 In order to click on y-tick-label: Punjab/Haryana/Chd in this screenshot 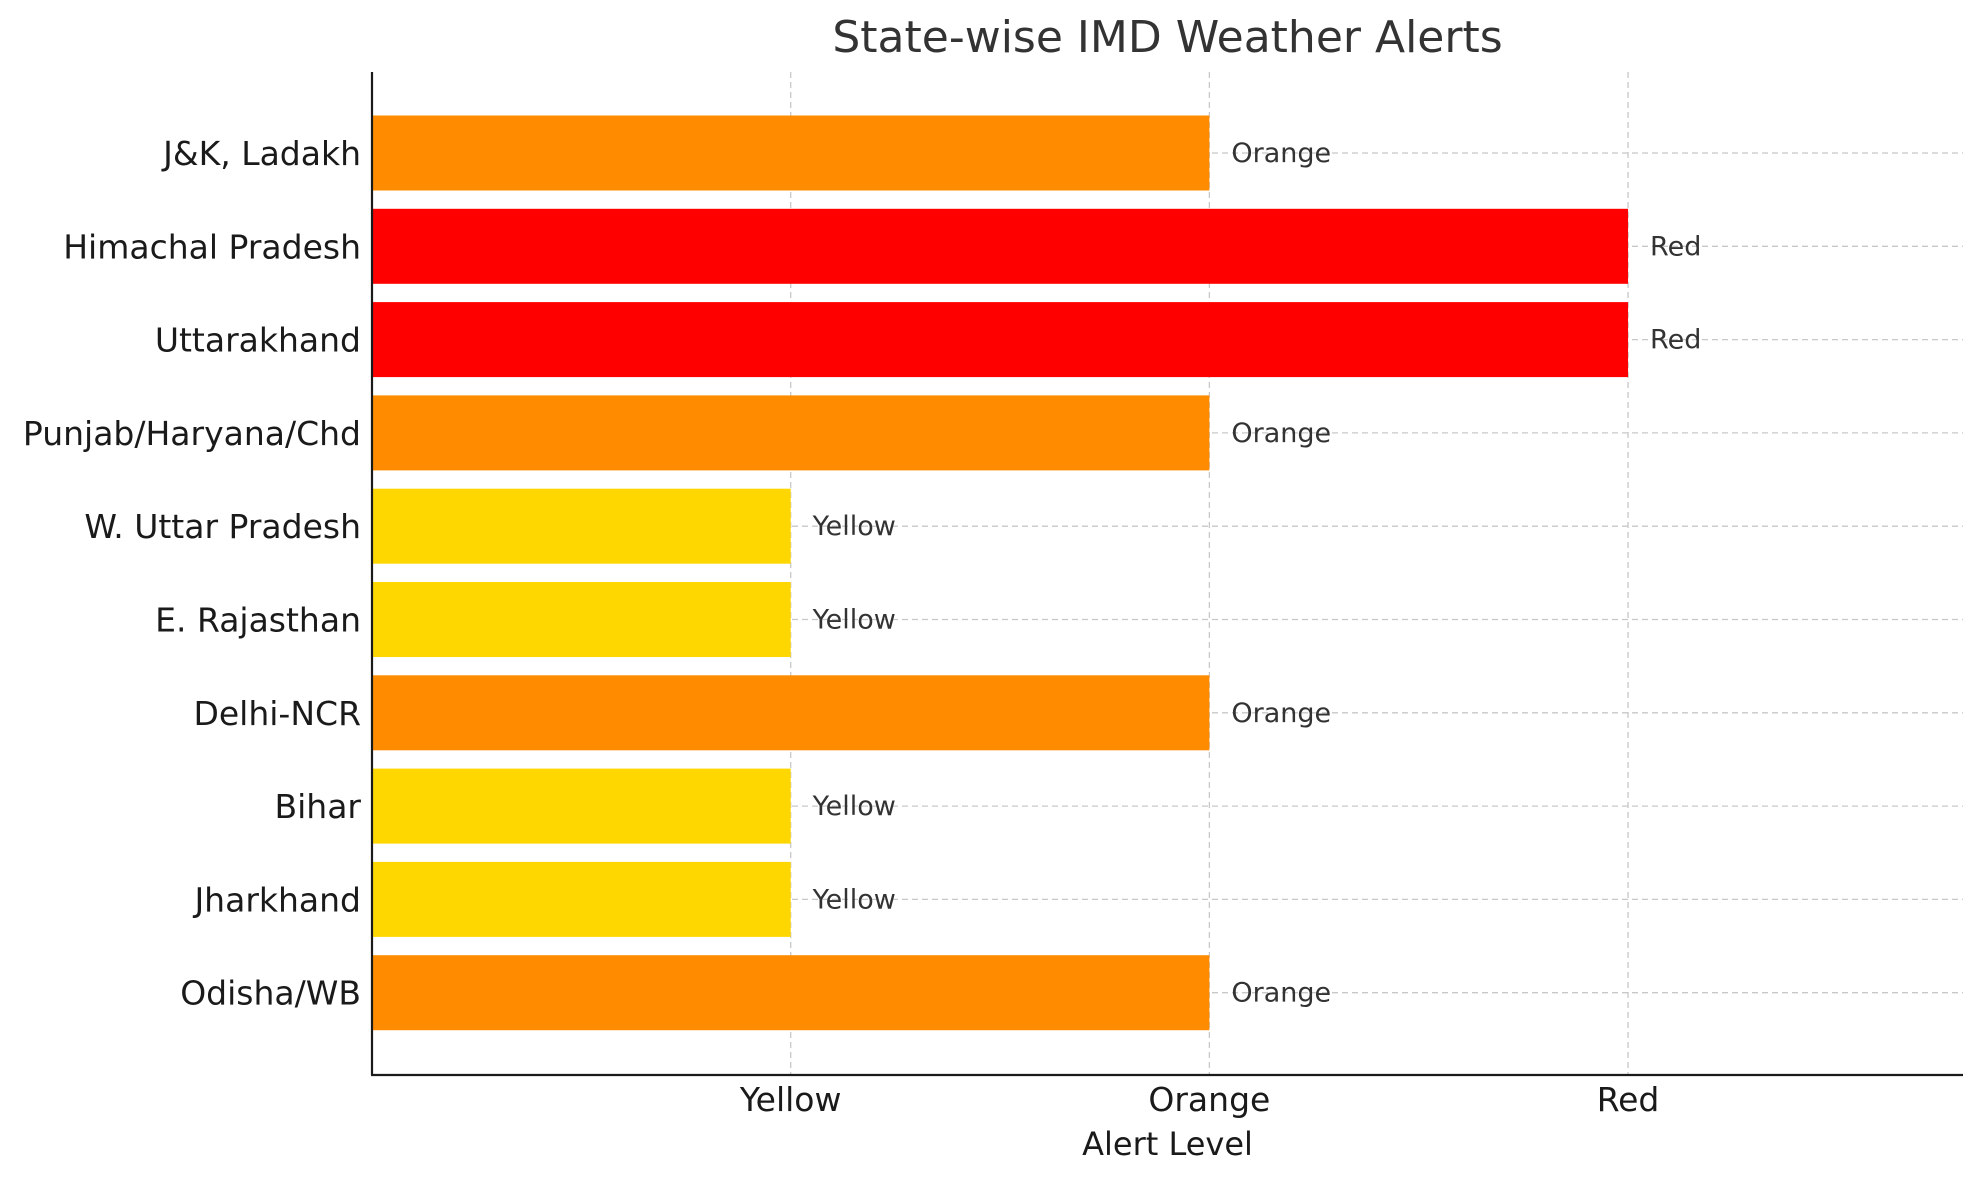, I will do `click(192, 433)`.